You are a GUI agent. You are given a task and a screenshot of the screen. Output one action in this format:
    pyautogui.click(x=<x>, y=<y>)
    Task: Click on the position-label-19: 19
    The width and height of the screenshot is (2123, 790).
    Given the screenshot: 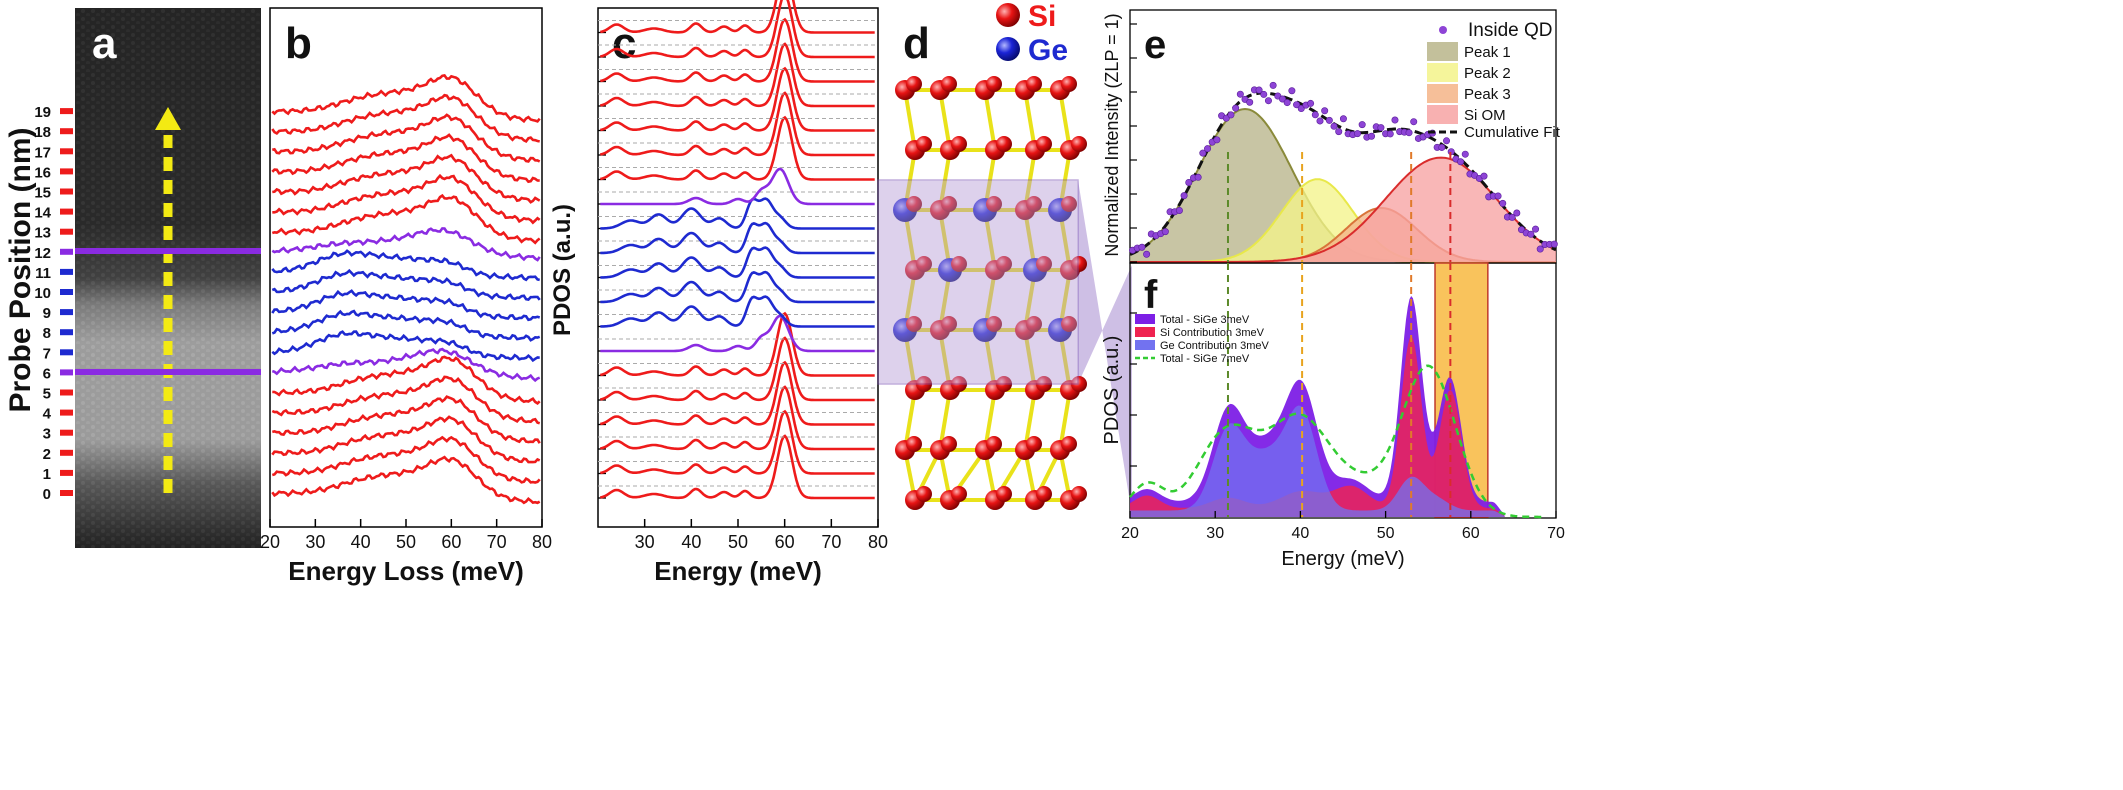 What is the action you would take?
    pyautogui.click(x=42, y=112)
    